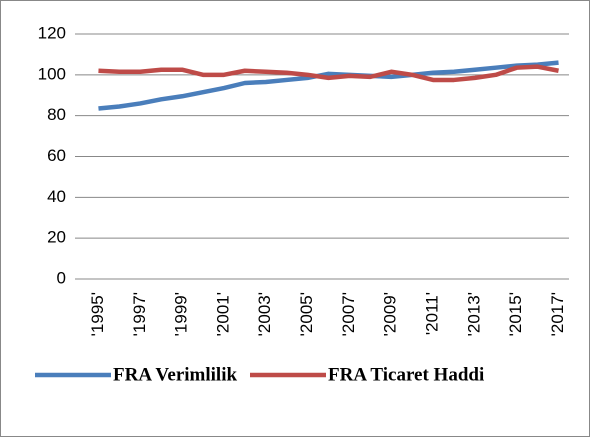  I want to click on x-tick-label: '2001', so click(222, 314).